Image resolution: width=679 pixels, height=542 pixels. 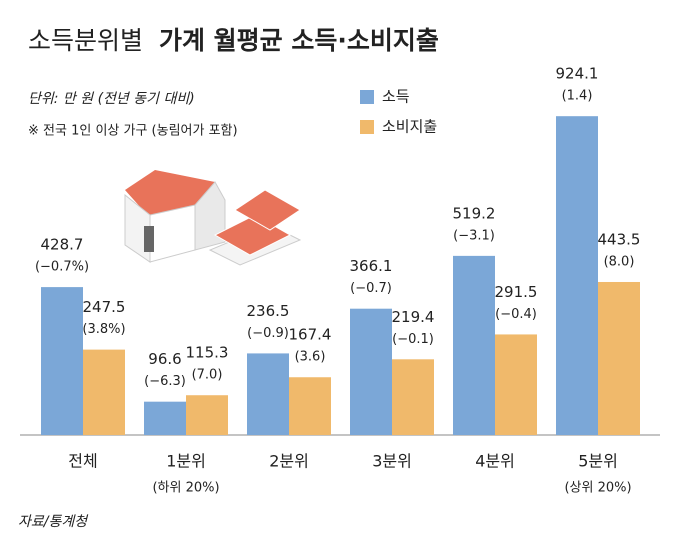 What do you see at coordinates (413, 317) in the screenshot?
I see `value-label: 219.4` at bounding box center [413, 317].